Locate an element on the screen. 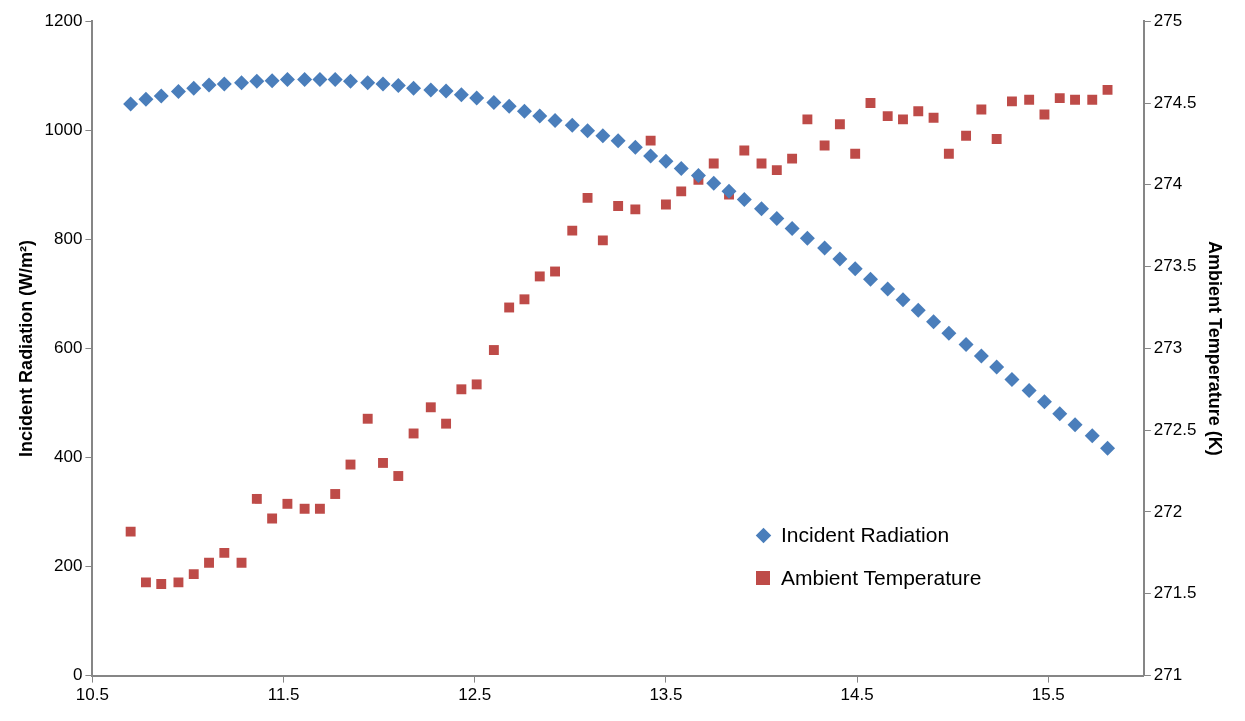 The width and height of the screenshot is (1245, 721). x-tick-label: 10.5 is located at coordinates (92, 695).